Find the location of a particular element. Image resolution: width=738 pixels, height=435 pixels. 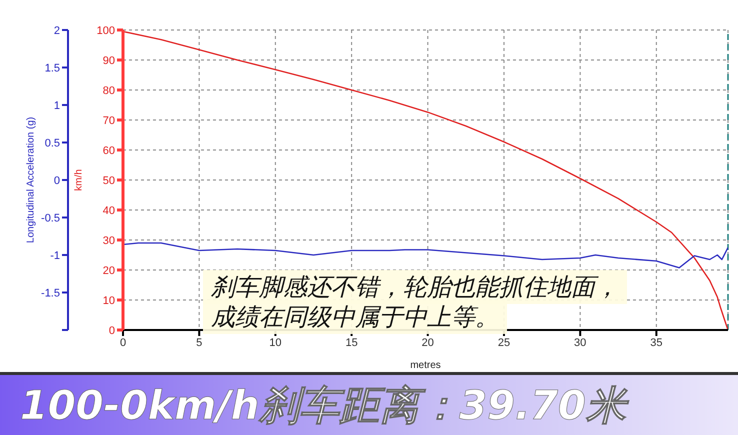

x-tick-label: 20 is located at coordinates (428, 342).